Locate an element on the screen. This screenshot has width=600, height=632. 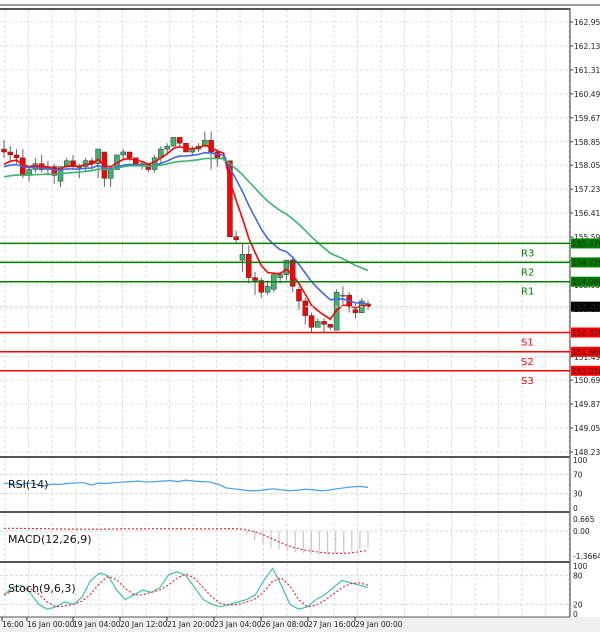
svg-text: 149.870 is located at coordinates (587, 404).